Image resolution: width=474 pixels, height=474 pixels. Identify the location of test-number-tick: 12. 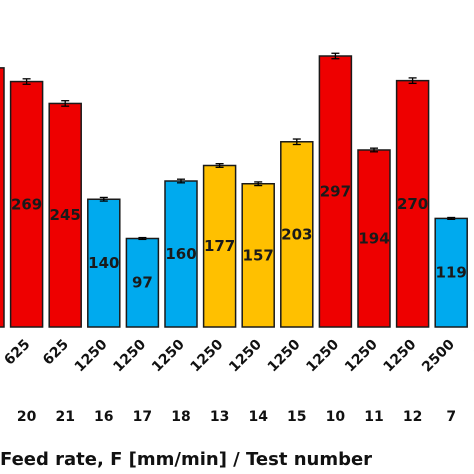
(412, 417).